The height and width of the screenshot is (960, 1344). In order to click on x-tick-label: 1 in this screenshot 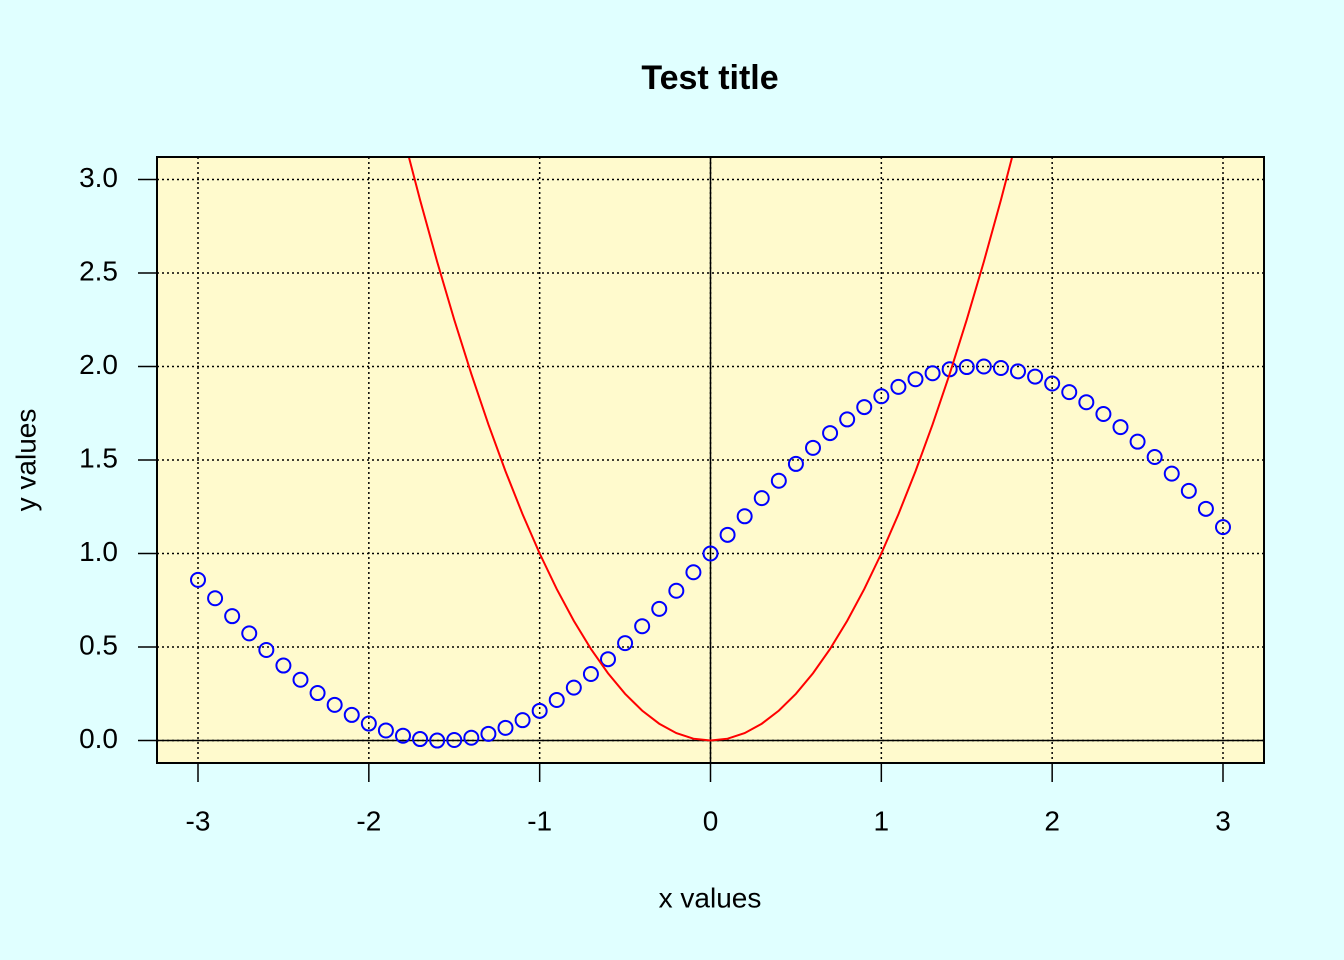, I will do `click(882, 820)`.